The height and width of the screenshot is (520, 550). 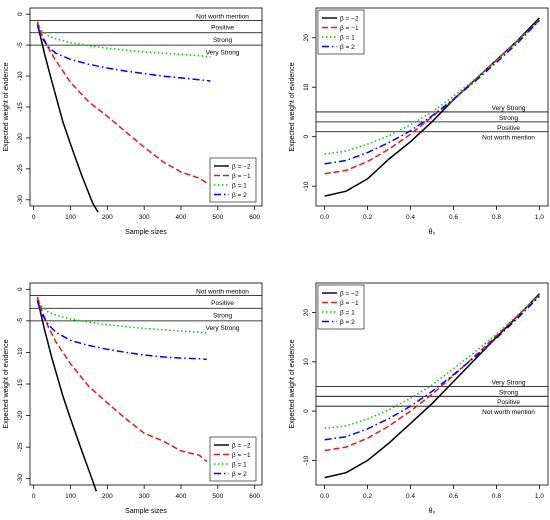 I want to click on y-tick-label: 10, so click(x=306, y=362).